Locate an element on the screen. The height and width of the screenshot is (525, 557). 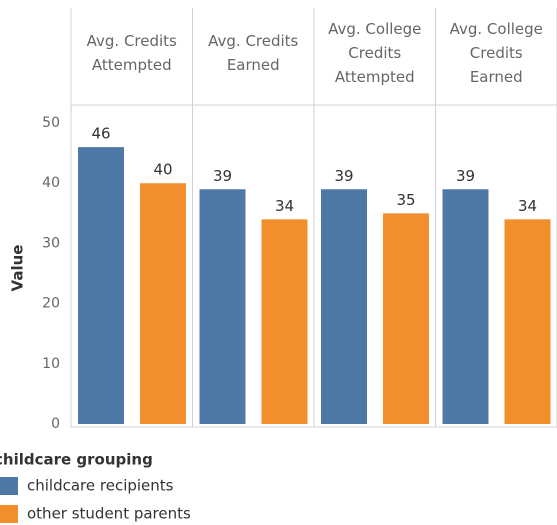
facet-header: Avg. College Credits Earned is located at coordinates (496, 52).